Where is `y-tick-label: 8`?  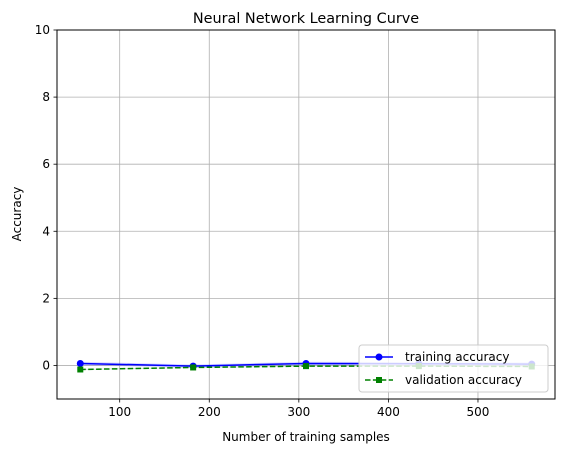
y-tick-label: 8 is located at coordinates (46, 97).